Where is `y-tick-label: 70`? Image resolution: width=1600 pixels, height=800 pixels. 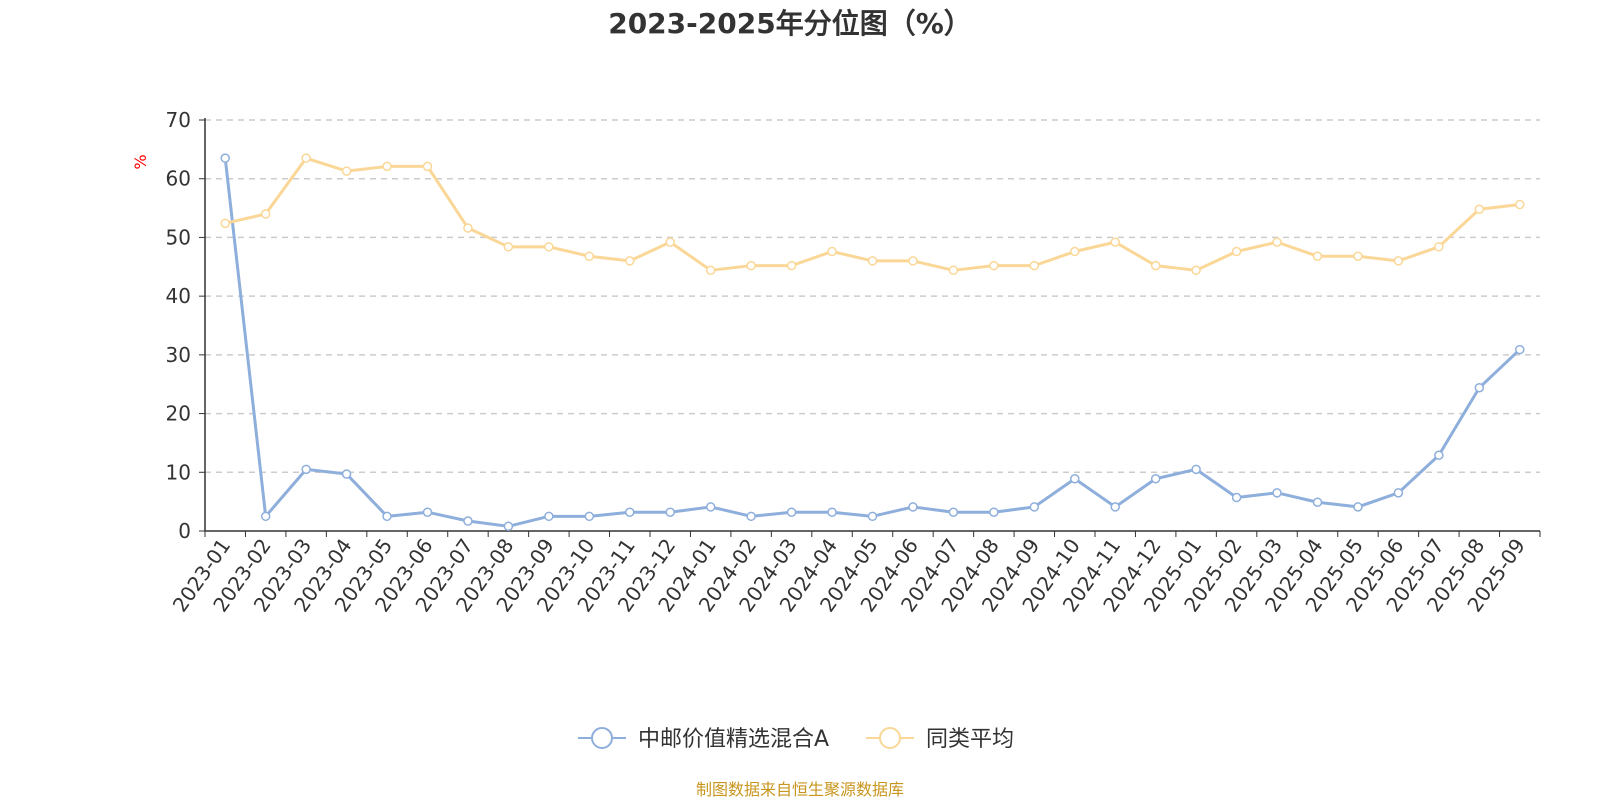
y-tick-label: 70 is located at coordinates (178, 120).